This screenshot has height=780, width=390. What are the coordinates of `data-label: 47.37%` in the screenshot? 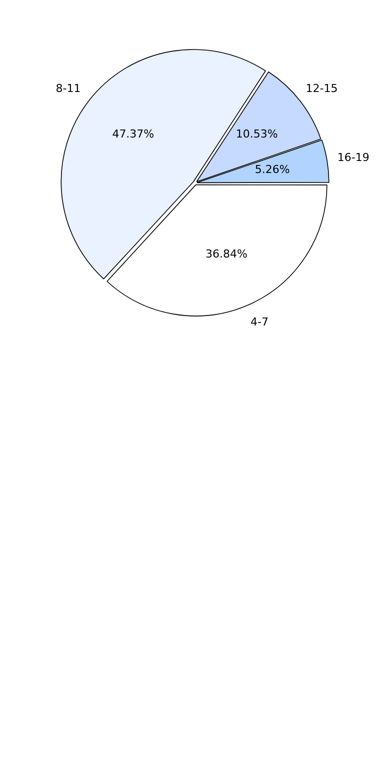 It's located at (133, 134).